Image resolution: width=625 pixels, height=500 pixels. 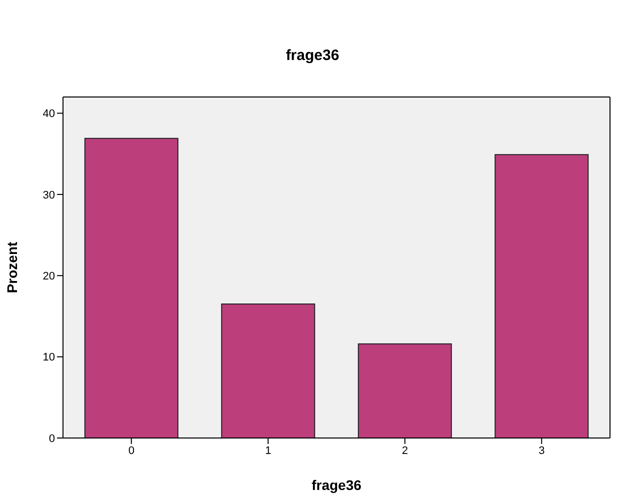 I want to click on y-tick-label: 30, so click(x=48, y=195).